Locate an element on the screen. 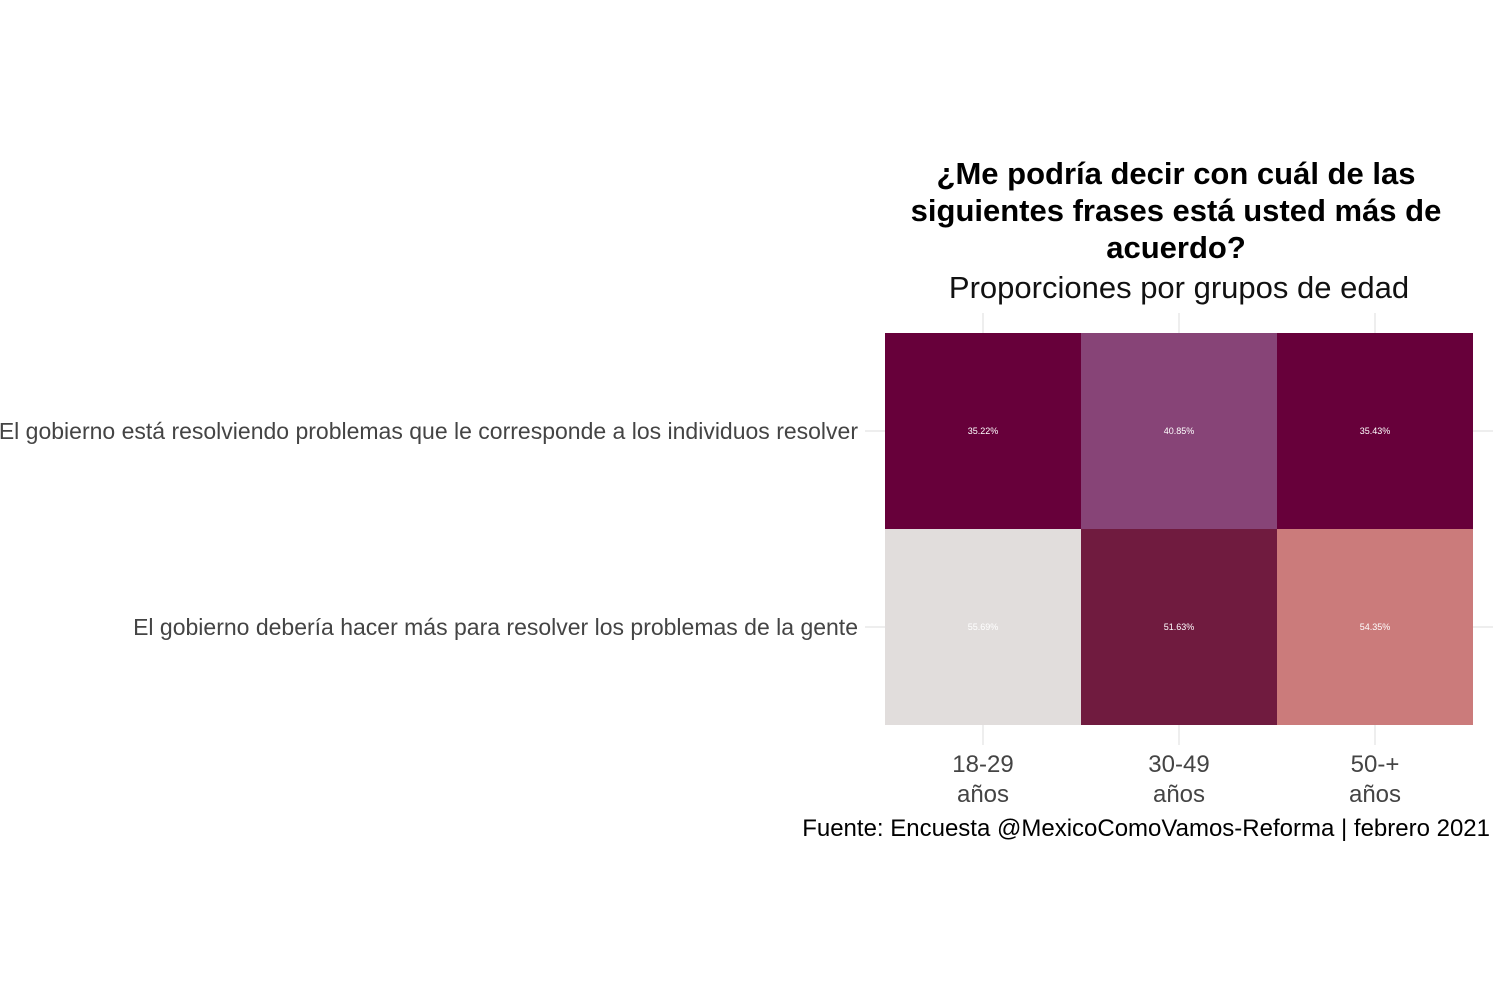  cell-value-label: 55.69% is located at coordinates (983, 627).